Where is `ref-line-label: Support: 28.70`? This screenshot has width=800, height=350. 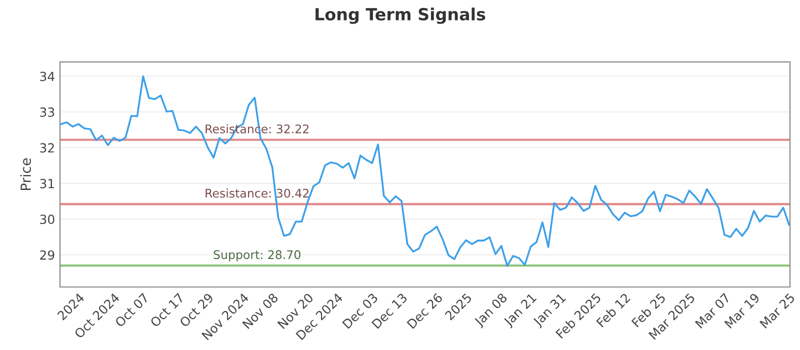
ref-line-label: Support: 28.70 is located at coordinates (257, 256).